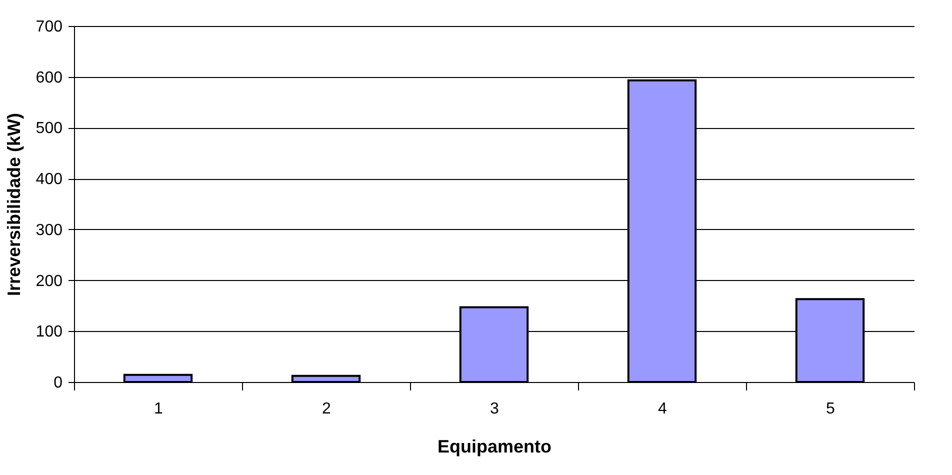 Image resolution: width=952 pixels, height=475 pixels. Describe the element at coordinates (494, 446) in the screenshot. I see `x-axis-title: Equipamento` at that location.